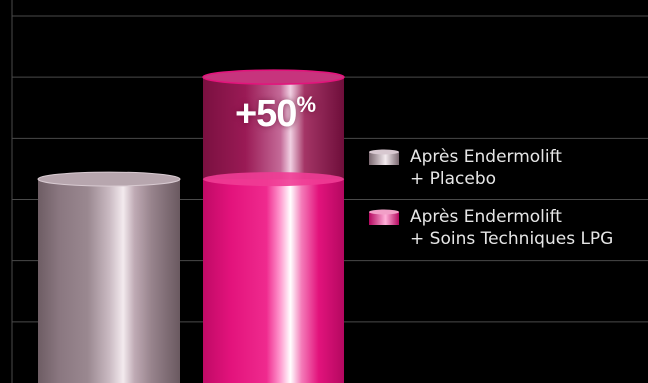 The height and width of the screenshot is (383, 648). I want to click on bar-lpg, so click(273, 281).